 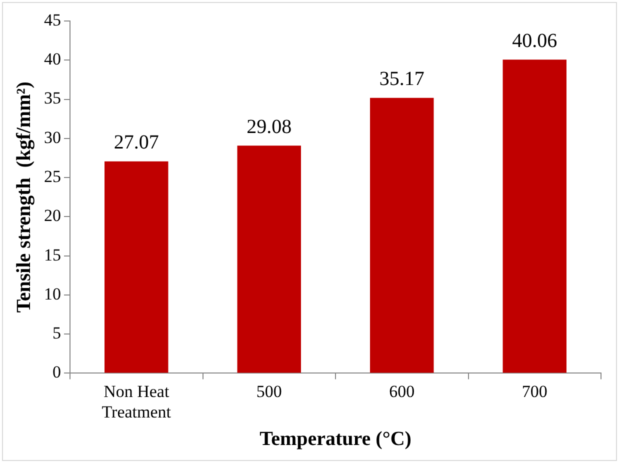 What do you see at coordinates (56, 372) in the screenshot?
I see `y-tick-label: 0` at bounding box center [56, 372].